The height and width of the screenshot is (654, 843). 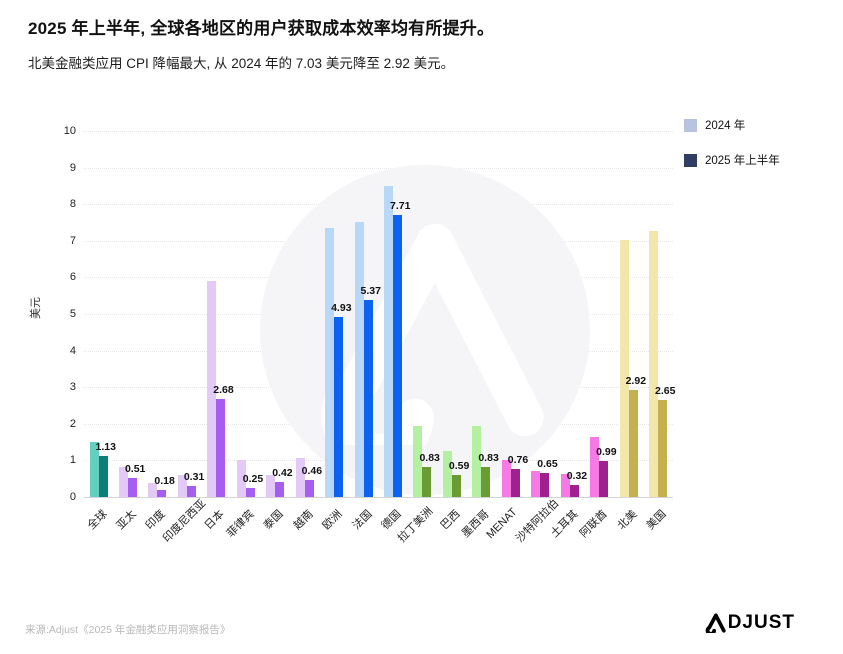 What do you see at coordinates (303, 520) in the screenshot?
I see `x-category-label: 越南` at bounding box center [303, 520].